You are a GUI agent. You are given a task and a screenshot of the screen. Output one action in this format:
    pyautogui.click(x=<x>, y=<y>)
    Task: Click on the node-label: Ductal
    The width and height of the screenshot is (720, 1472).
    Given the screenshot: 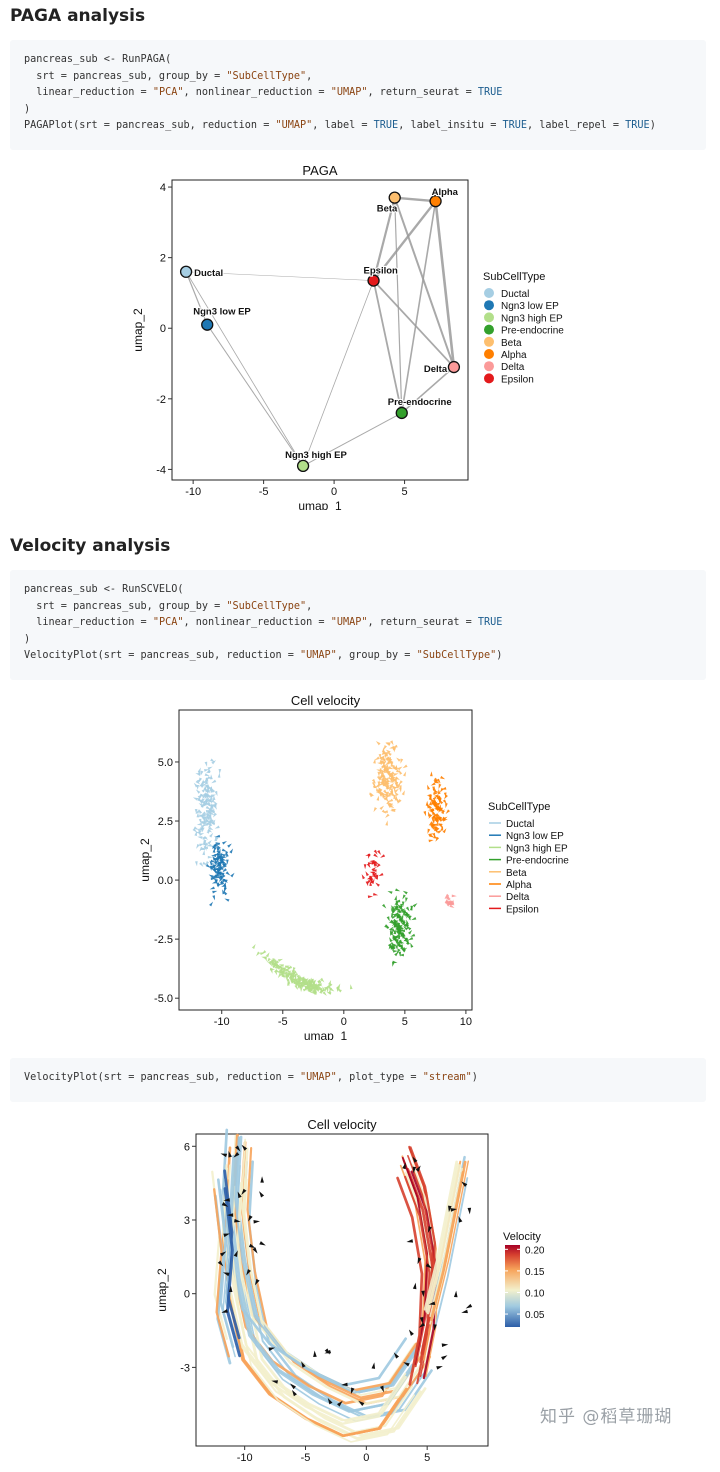 What is the action you would take?
    pyautogui.click(x=208, y=273)
    